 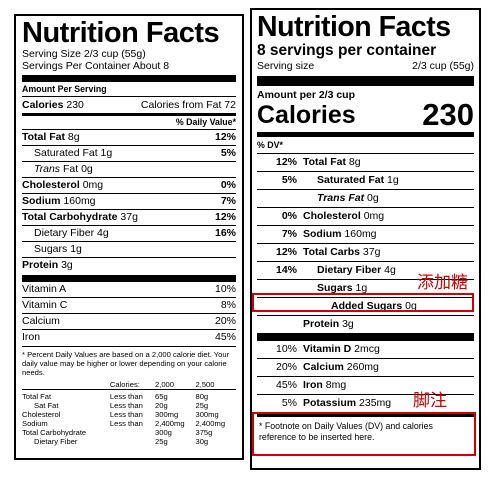 What do you see at coordinates (365, 288) in the screenshot?
I see `new-nutrient-row: Sugars 1g` at bounding box center [365, 288].